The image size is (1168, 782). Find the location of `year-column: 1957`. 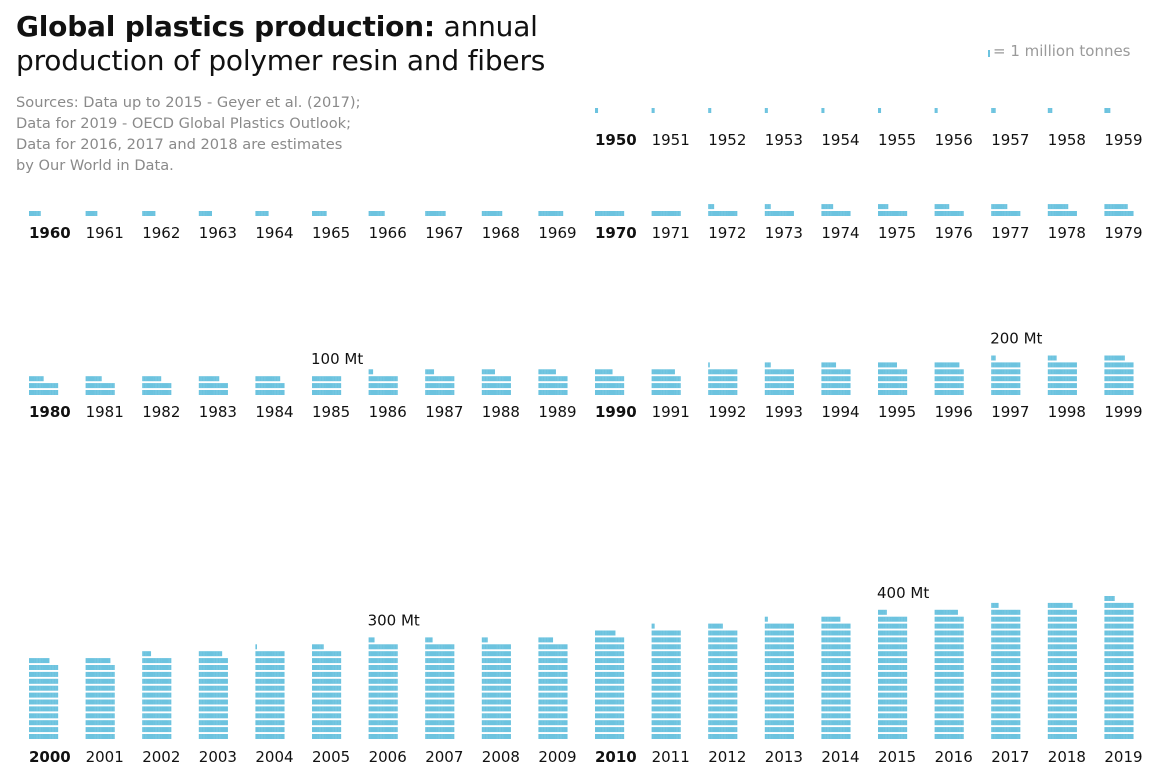

year-column: 1957 is located at coordinates (1010, 128).